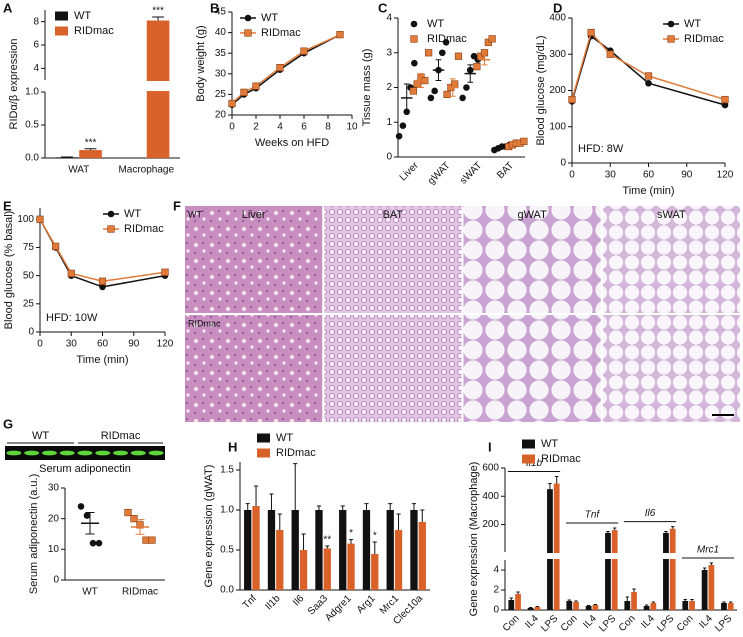  What do you see at coordinates (32, 92) in the screenshot?
I see `y-tick-label: 1.0` at bounding box center [32, 92].